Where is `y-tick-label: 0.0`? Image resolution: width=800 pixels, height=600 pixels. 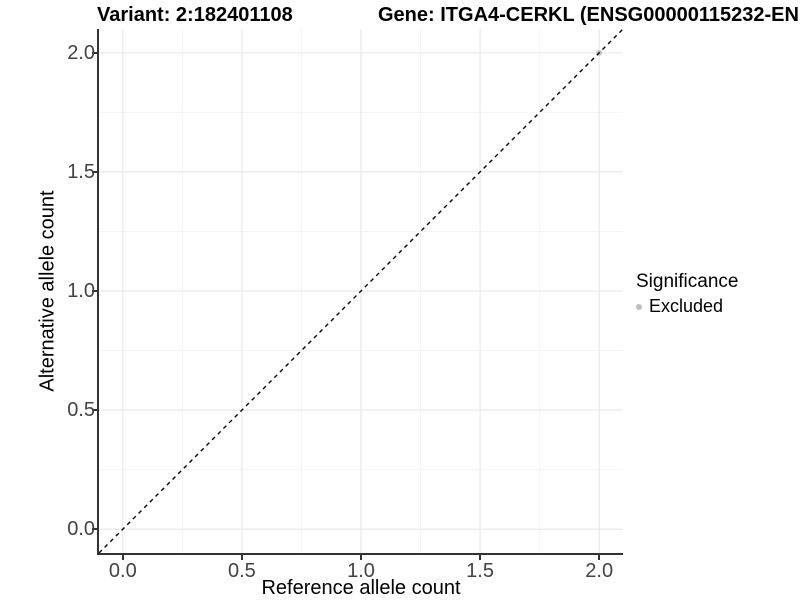 y-tick-label: 0.0 is located at coordinates (81, 529).